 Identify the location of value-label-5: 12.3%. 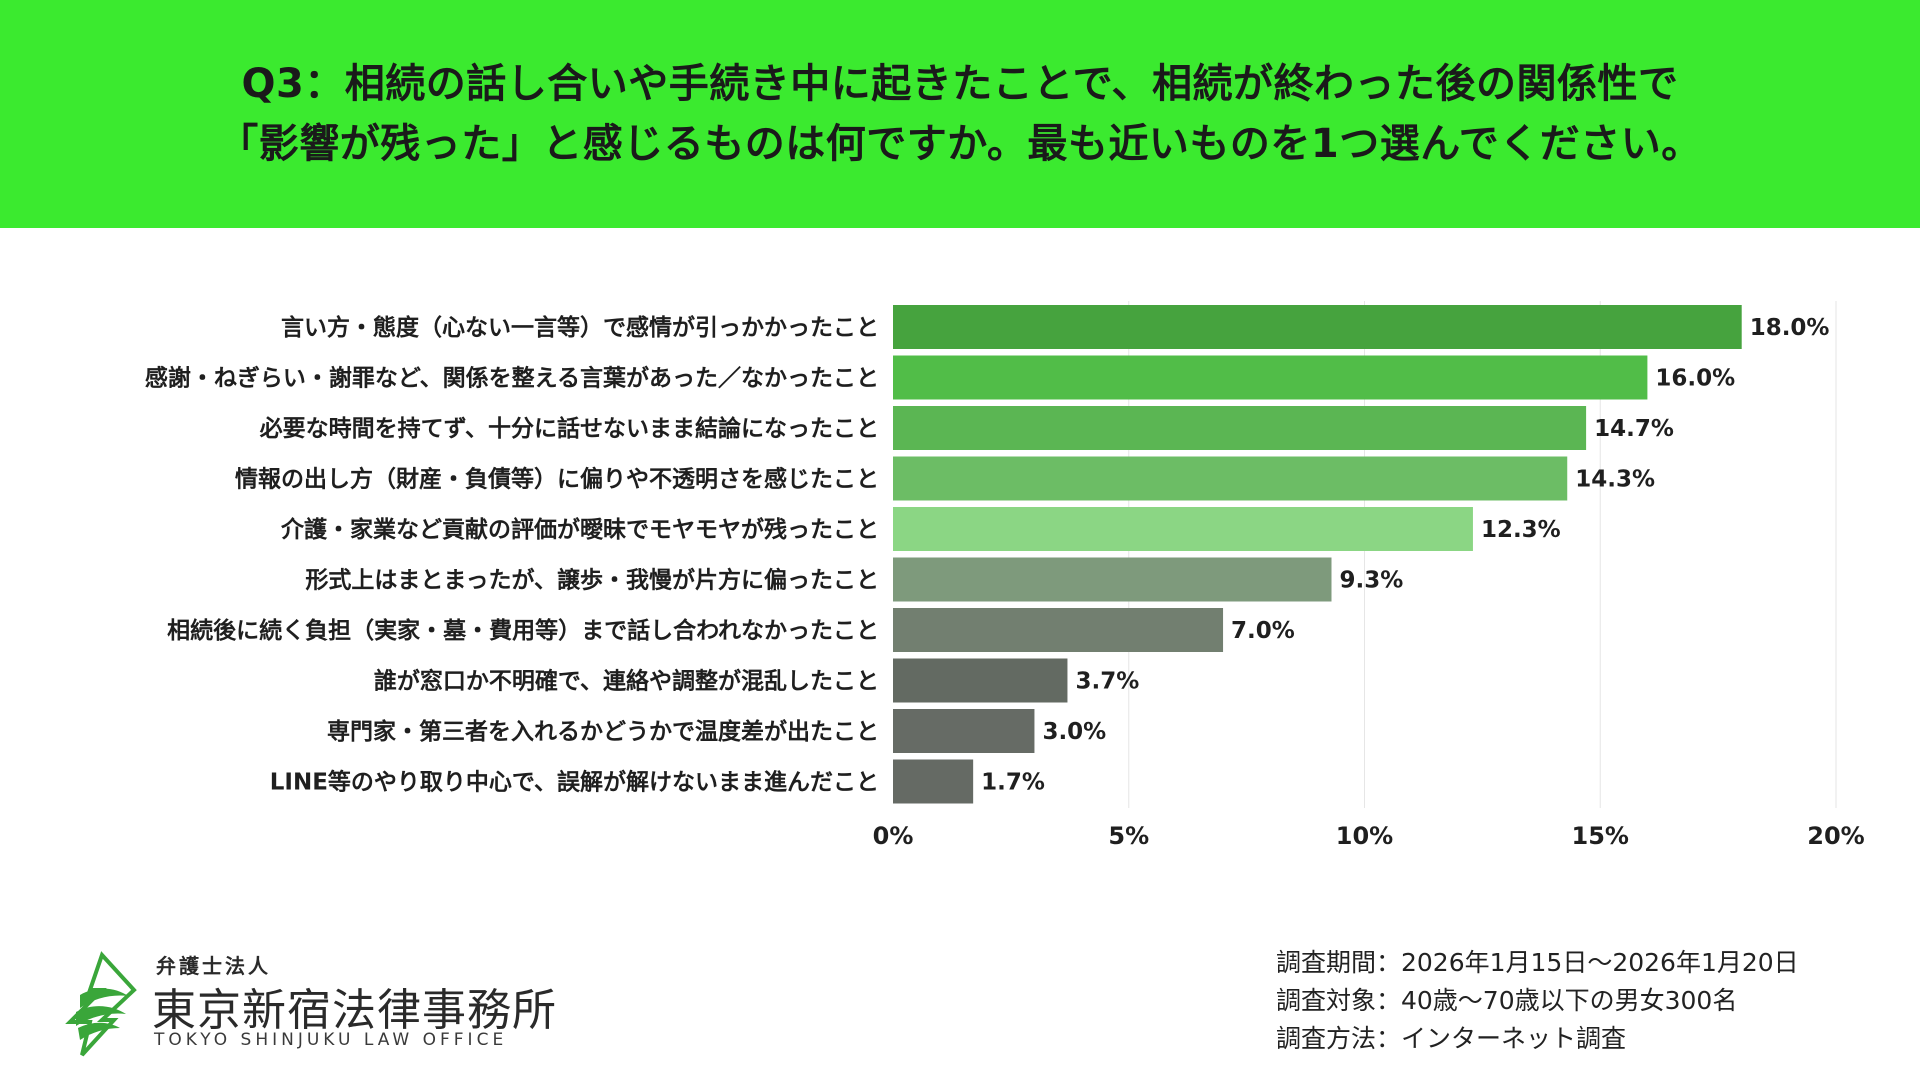
(1521, 530).